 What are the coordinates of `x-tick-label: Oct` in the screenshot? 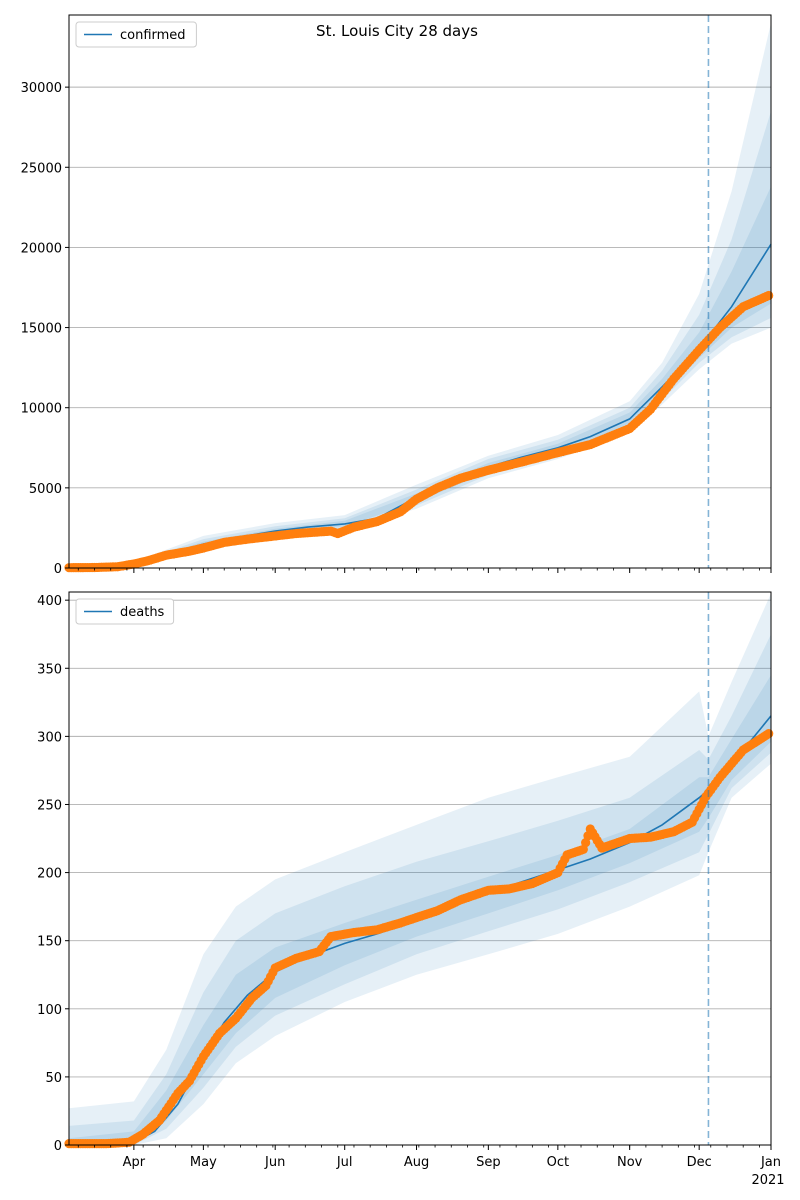 It's located at (558, 1162).